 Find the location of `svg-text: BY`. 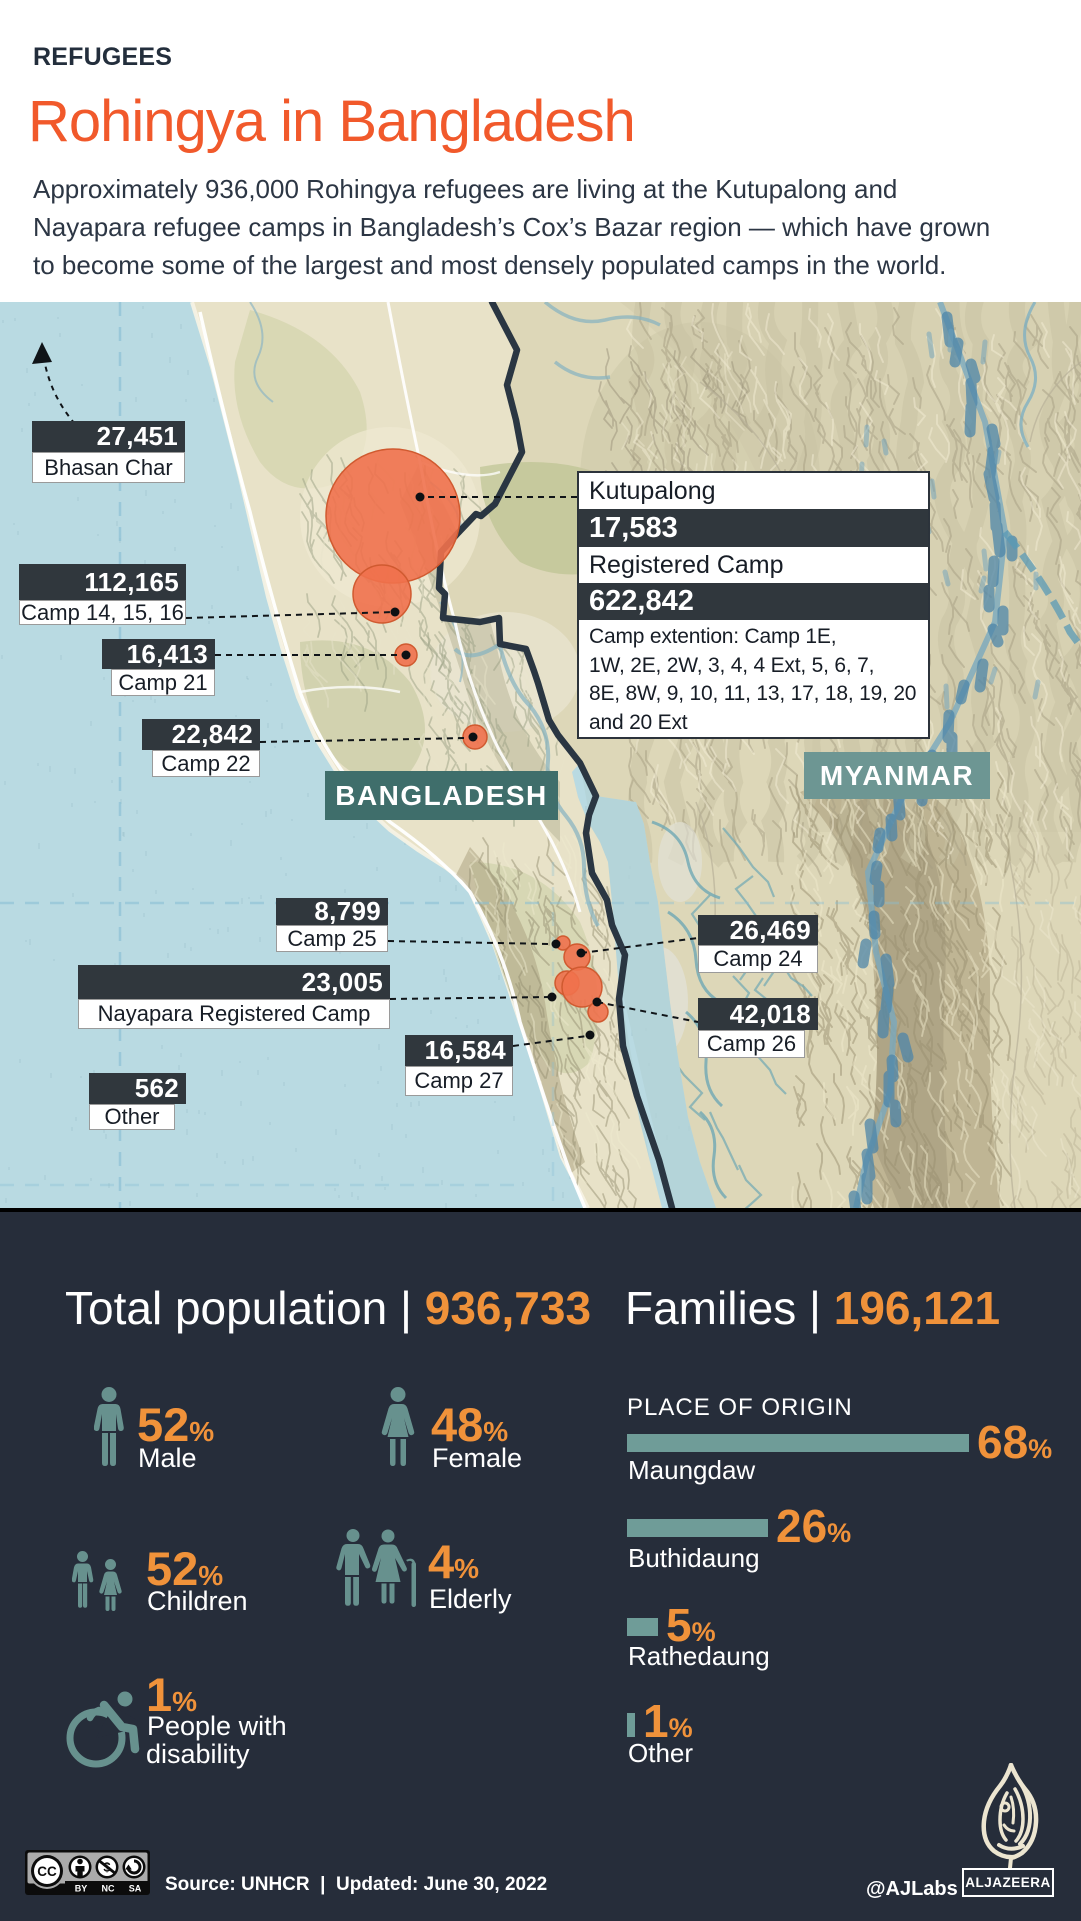

svg-text: BY is located at coordinates (81, 1889).